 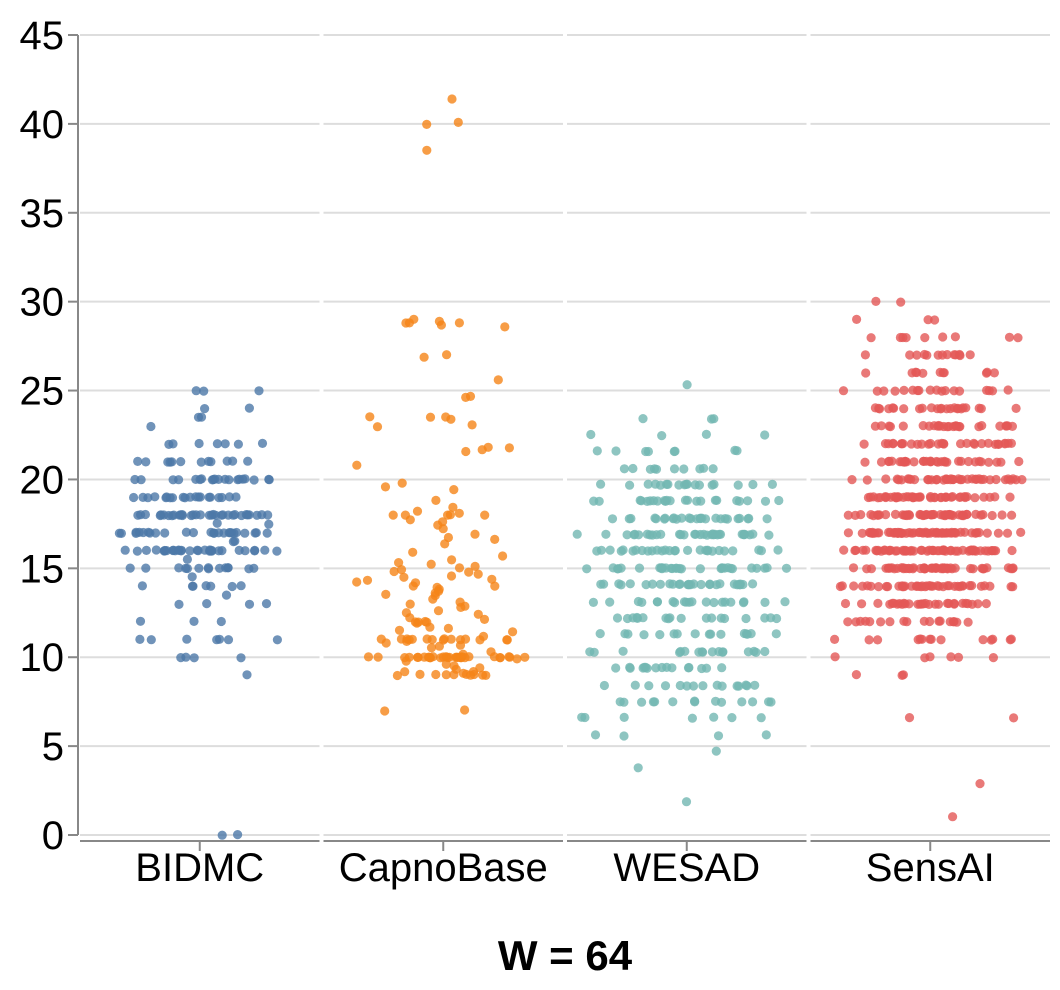 I want to click on series-wesad-points, so click(x=682, y=593).